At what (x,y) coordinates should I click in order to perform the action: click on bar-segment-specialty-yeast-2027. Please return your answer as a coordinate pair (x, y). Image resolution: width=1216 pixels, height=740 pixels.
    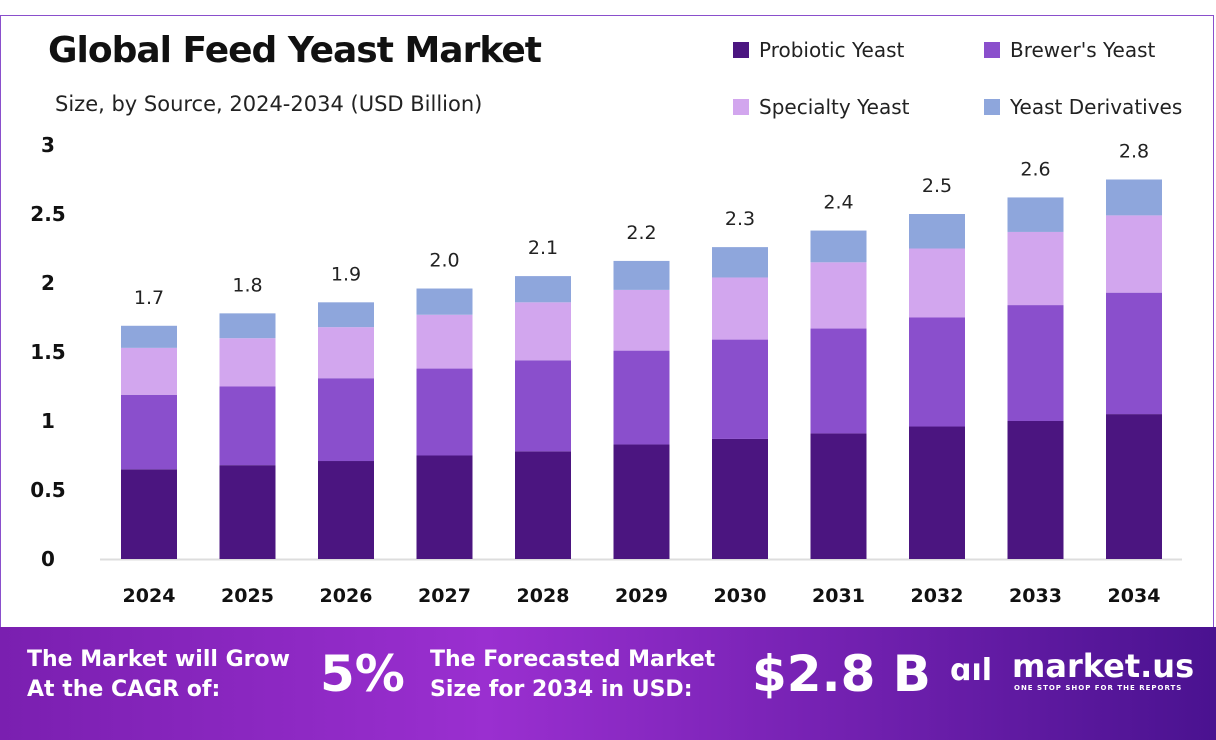
    Looking at the image, I should click on (444, 341).